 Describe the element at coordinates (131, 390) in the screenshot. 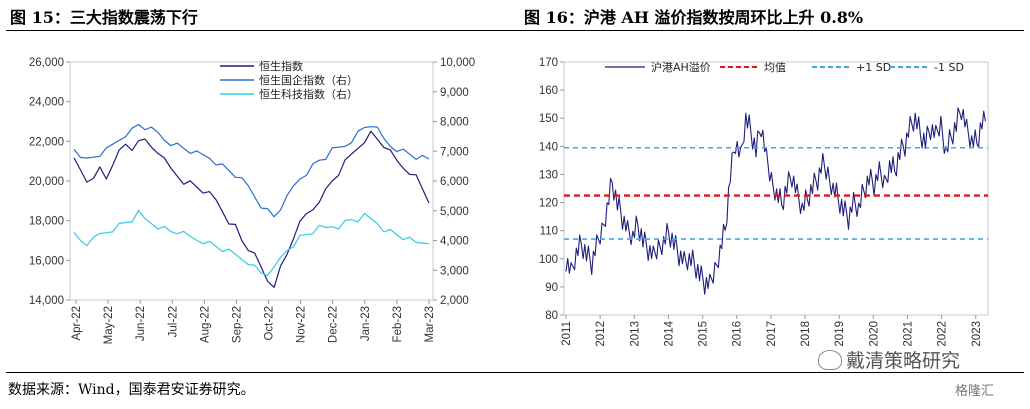

I see `source-footnote: 数据来源：Wind，国泰君安证券研究。` at that location.